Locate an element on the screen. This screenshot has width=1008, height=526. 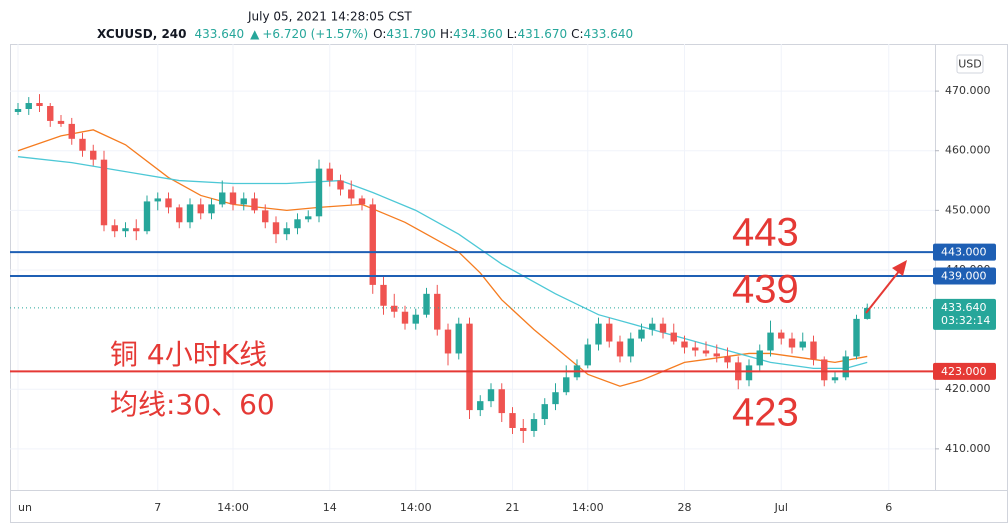
x-tick-label: 21 is located at coordinates (513, 507).